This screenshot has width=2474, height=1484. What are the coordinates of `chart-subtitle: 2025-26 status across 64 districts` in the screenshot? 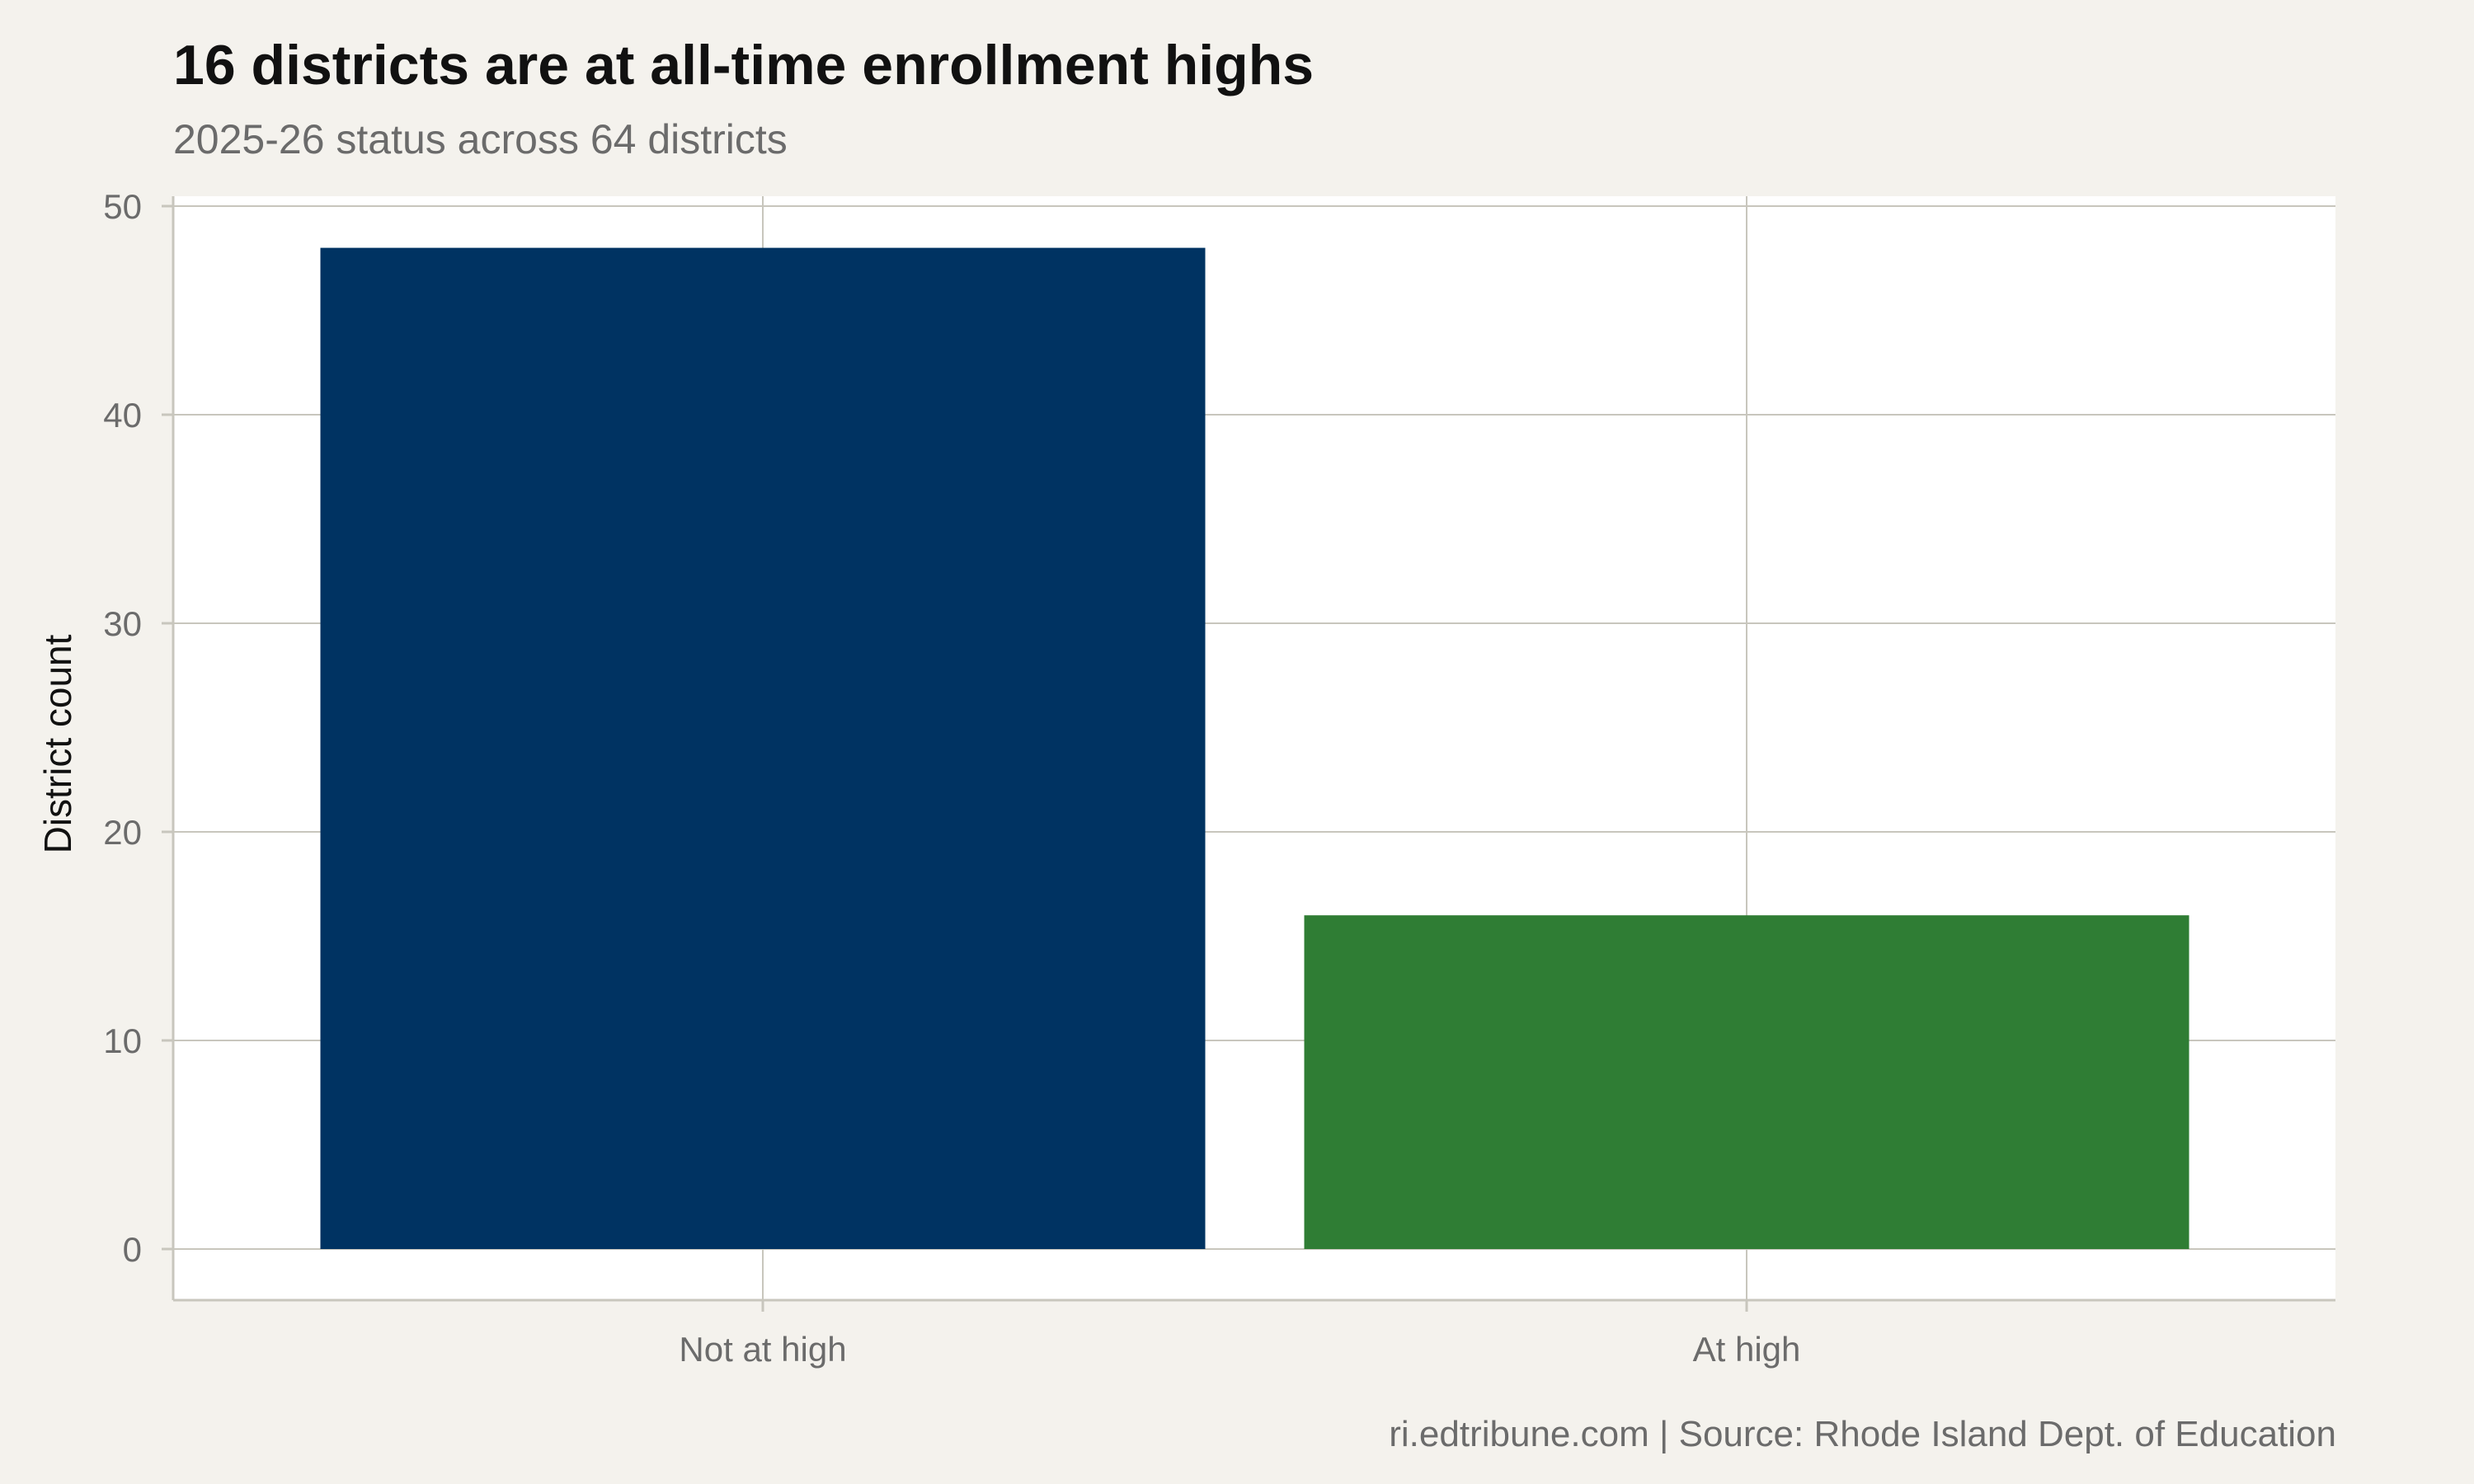 It's located at (480, 139).